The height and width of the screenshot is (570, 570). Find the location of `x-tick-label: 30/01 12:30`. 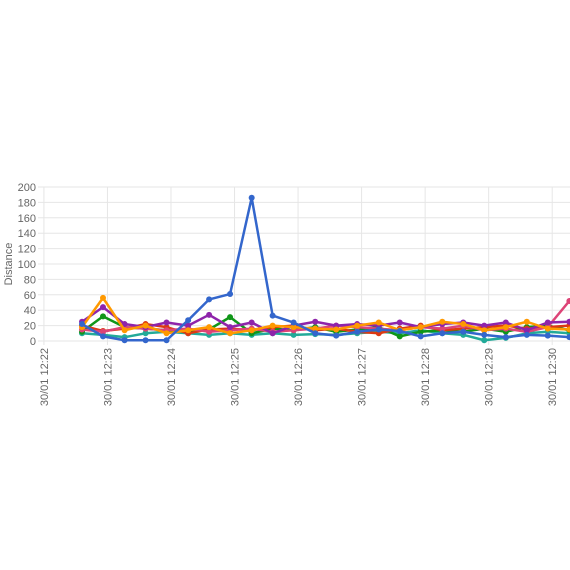

x-tick-label: 30/01 12:30 is located at coordinates (553, 377).